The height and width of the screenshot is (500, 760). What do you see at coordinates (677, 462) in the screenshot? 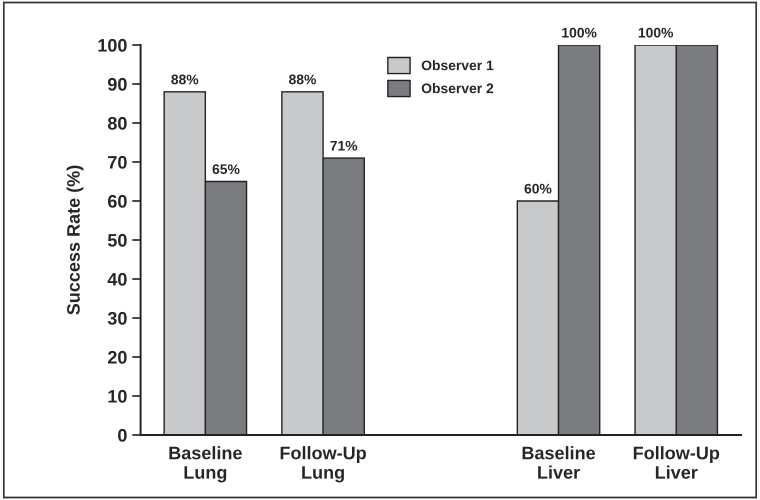
I see `x-tick-label: Follow-Up Liver` at bounding box center [677, 462].